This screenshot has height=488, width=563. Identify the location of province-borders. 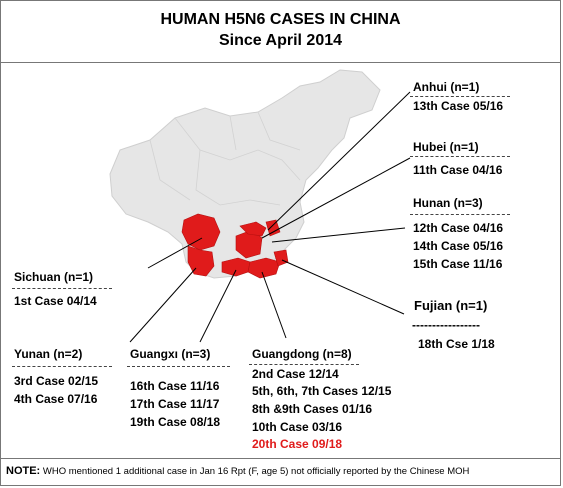
(225, 158).